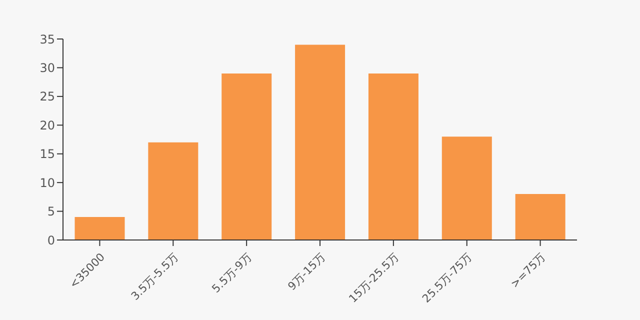 Image resolution: width=640 pixels, height=320 pixels. What do you see at coordinates (231, 273) in the screenshot?
I see `x-tick-label: 5.5万-9万` at bounding box center [231, 273].